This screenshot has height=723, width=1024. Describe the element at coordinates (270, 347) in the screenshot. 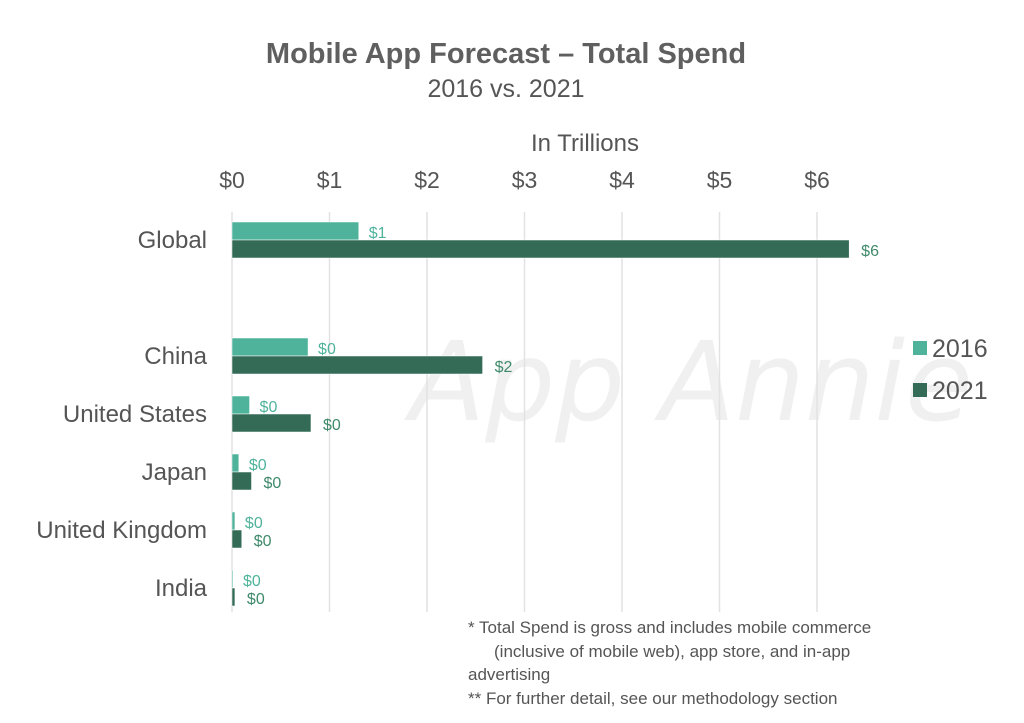

I see `bar-2016-china` at that location.